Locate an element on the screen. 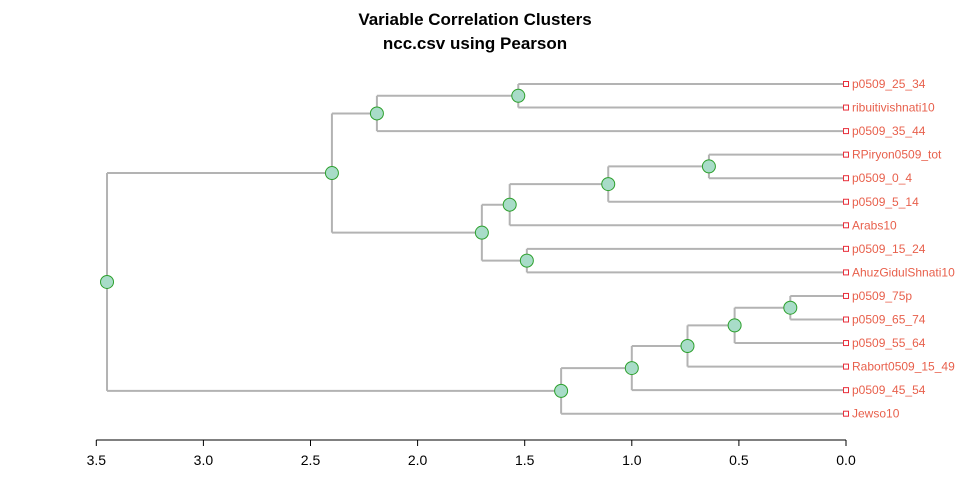  leaf-label: p0509_55_64 is located at coordinates (889, 343).